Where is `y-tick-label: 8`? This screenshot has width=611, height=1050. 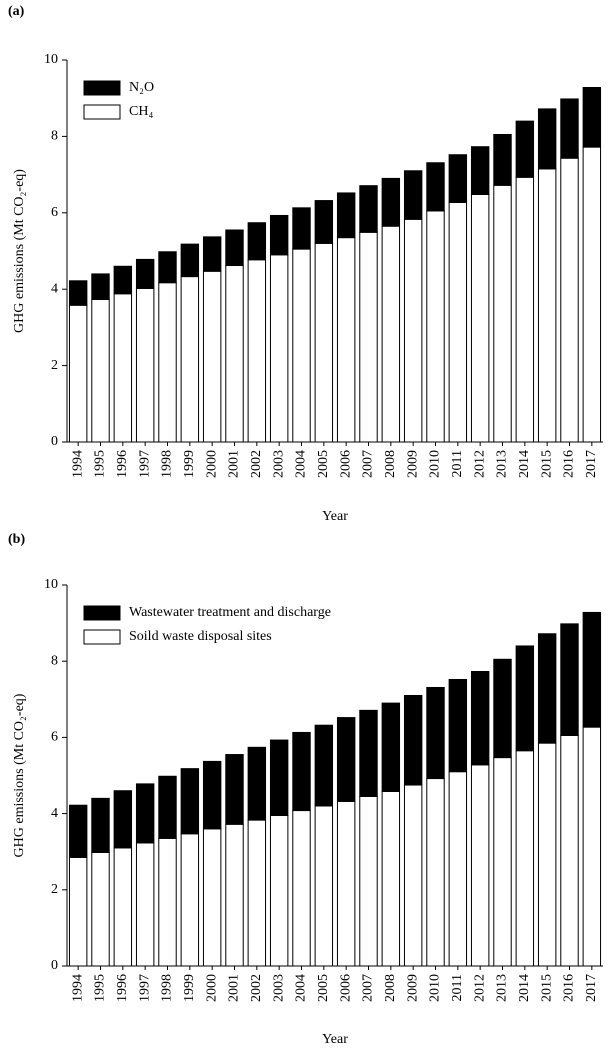
y-tick-label: 8 is located at coordinates (54, 136).